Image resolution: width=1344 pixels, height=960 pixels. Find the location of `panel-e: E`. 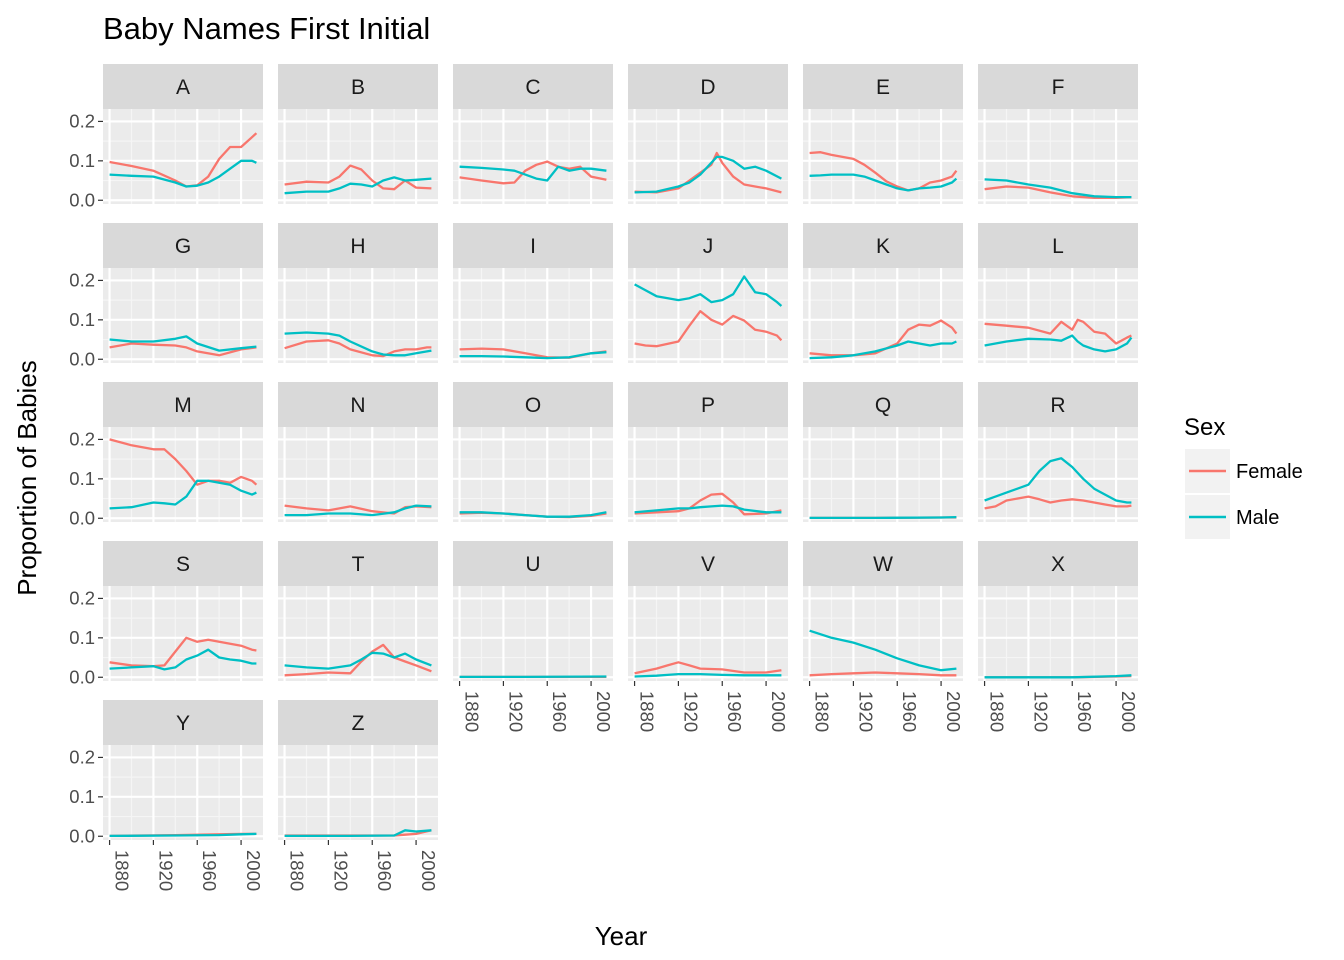

panel-e: E is located at coordinates (883, 134).